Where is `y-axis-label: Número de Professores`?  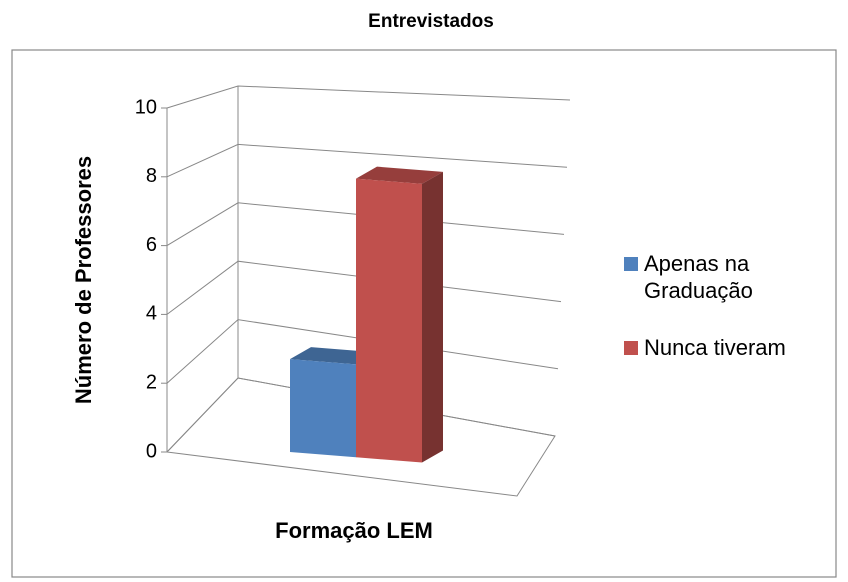 y-axis-label: Número de Professores is located at coordinates (83, 280).